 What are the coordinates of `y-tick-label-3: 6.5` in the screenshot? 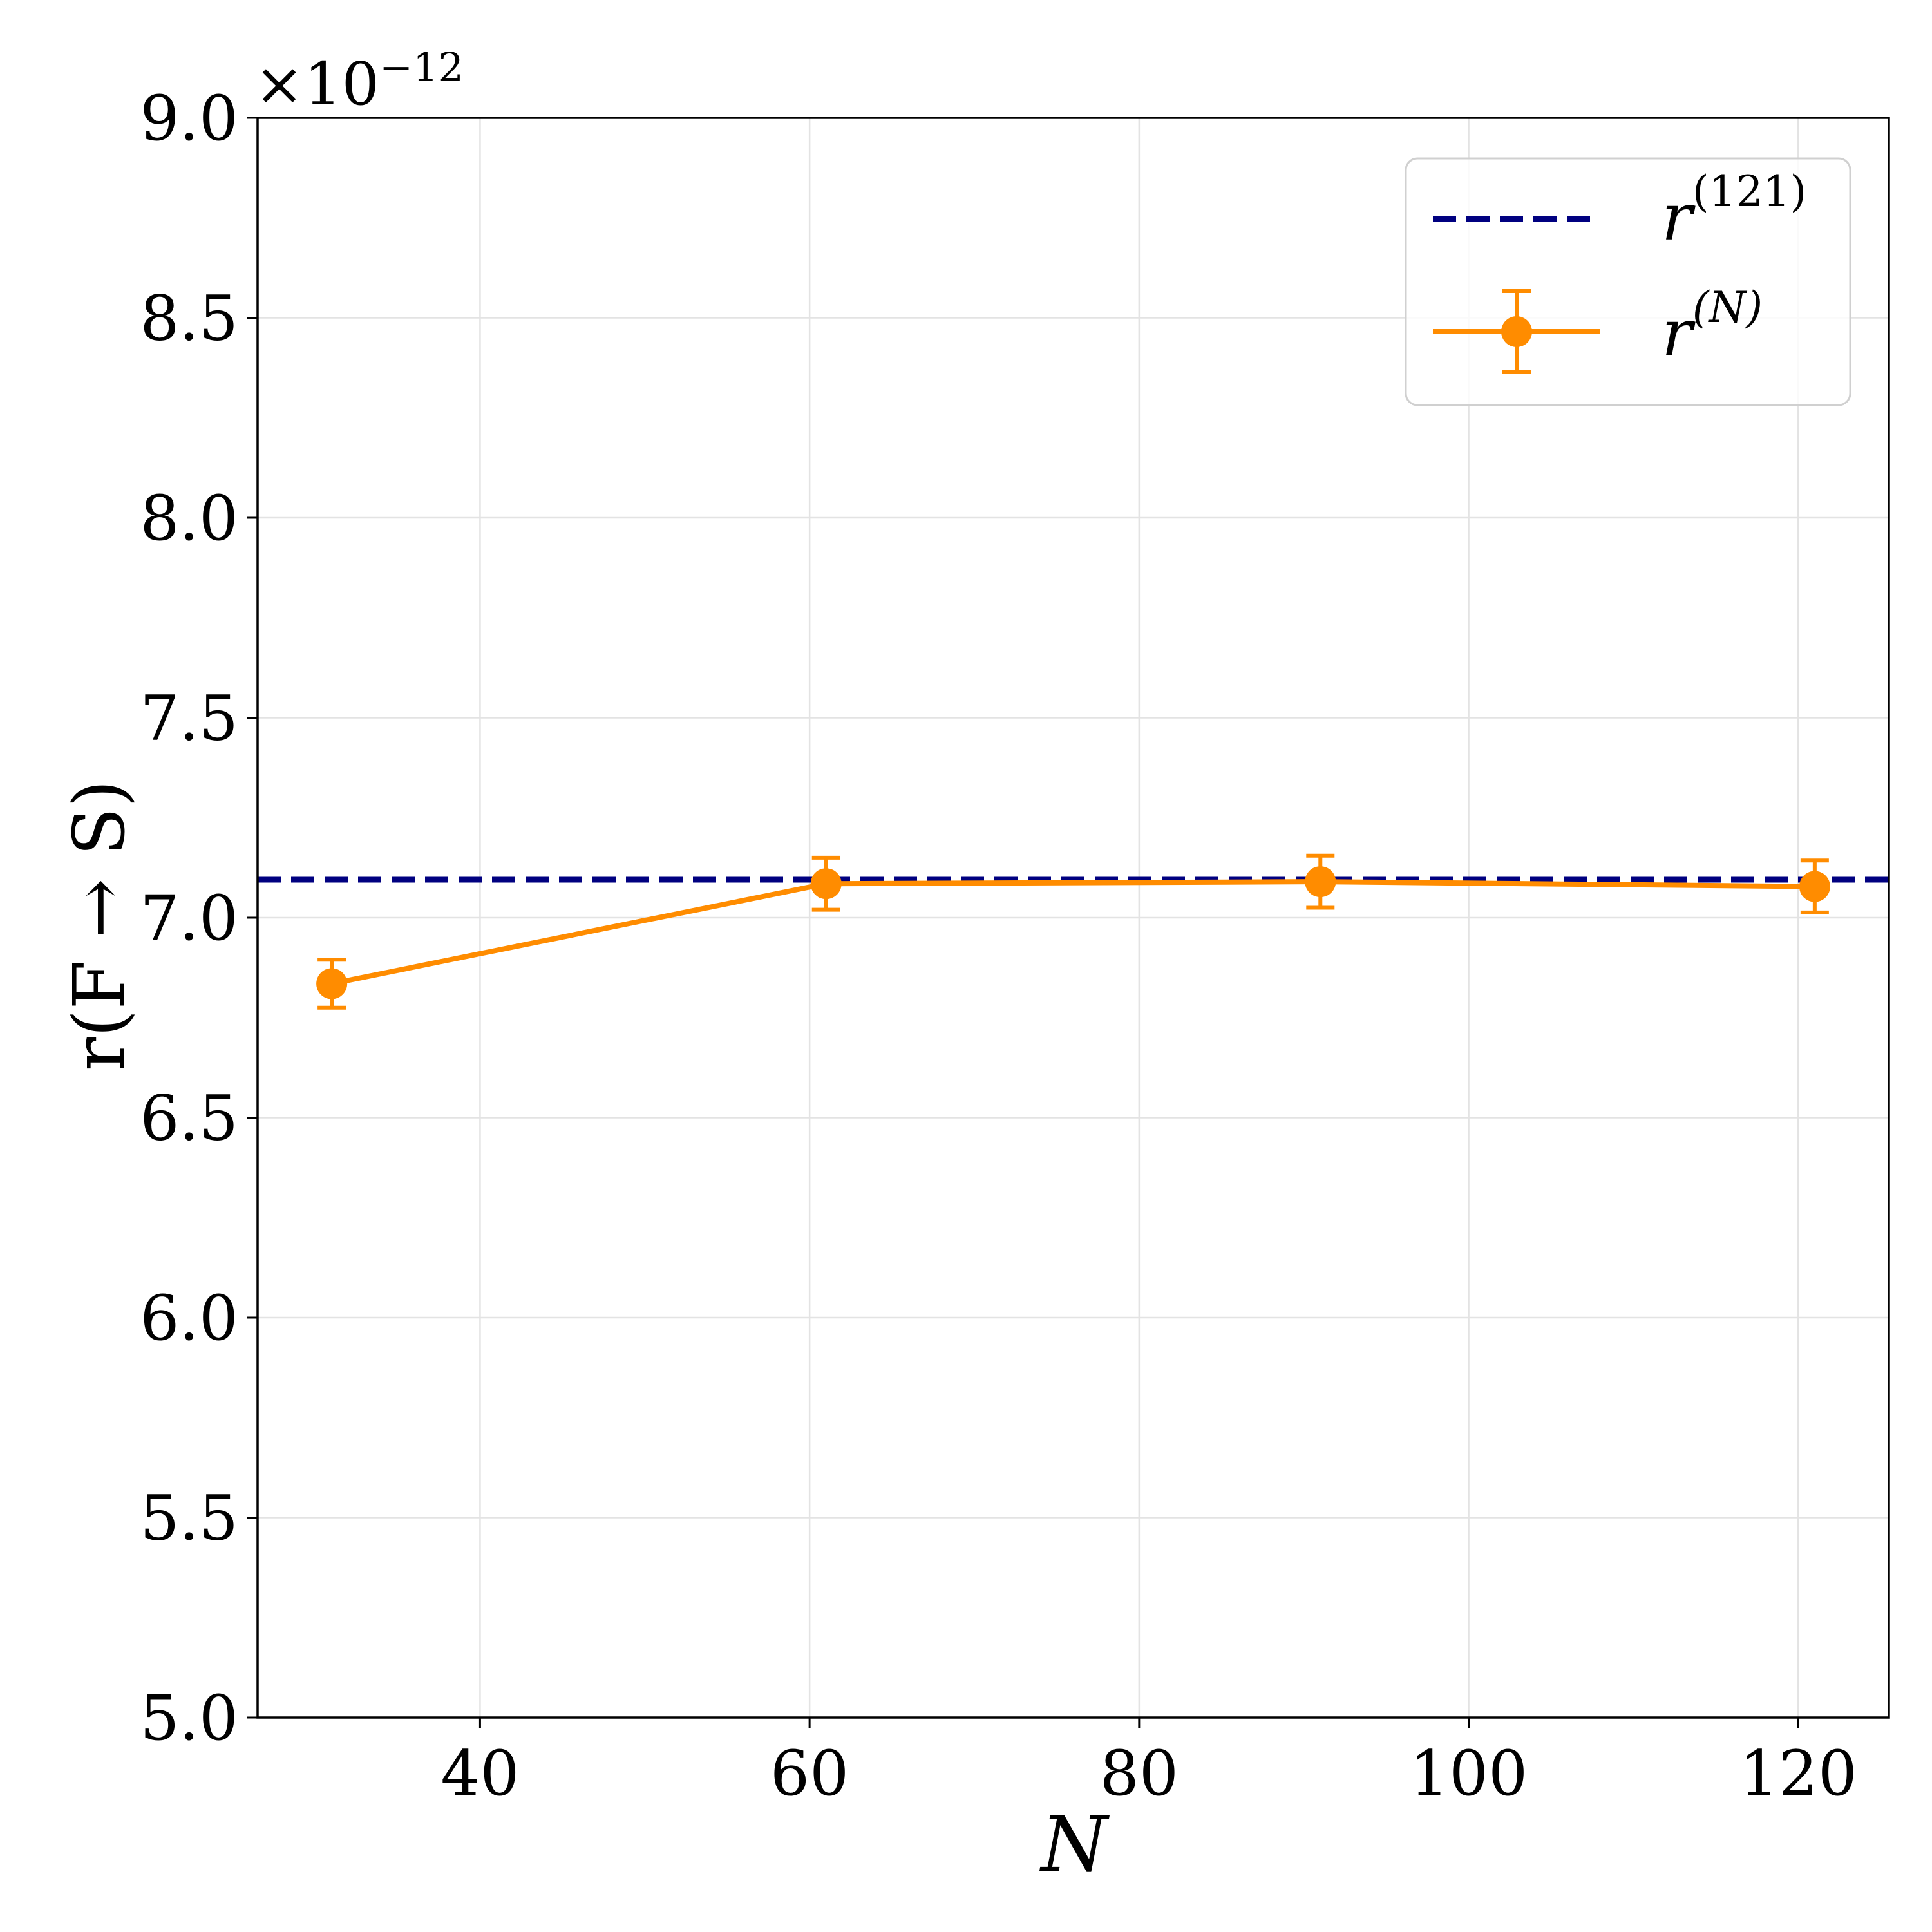 It's located at (189, 1119).